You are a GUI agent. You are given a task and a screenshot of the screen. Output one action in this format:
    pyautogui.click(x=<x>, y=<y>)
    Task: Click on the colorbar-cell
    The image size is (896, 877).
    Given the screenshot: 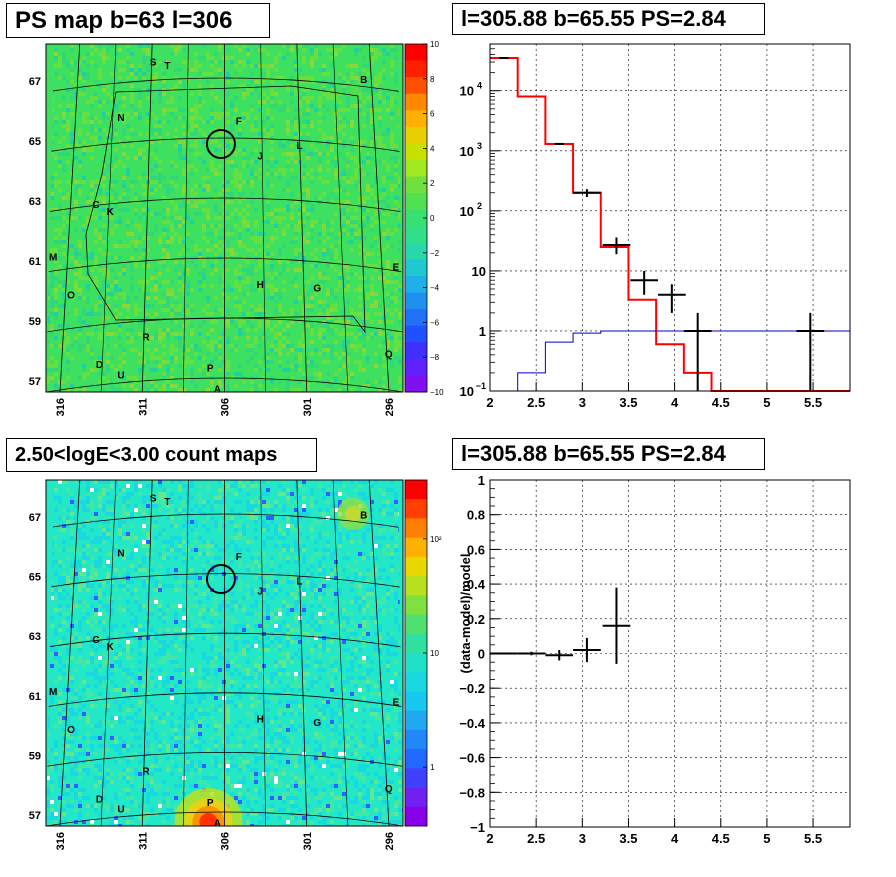 What is the action you would take?
    pyautogui.click(x=416, y=118)
    